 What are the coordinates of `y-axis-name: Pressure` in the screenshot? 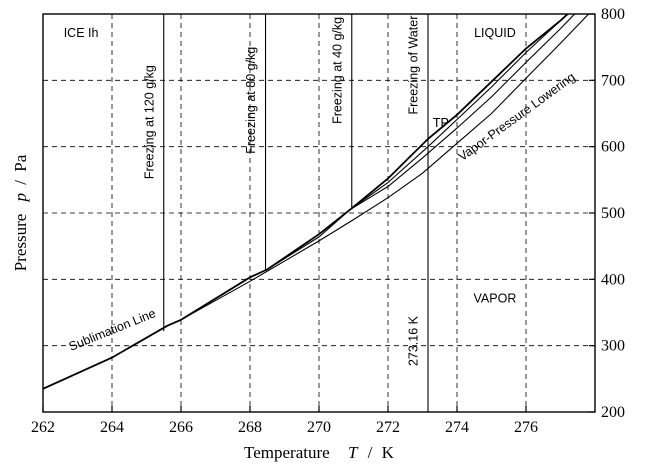 It's located at (20, 243).